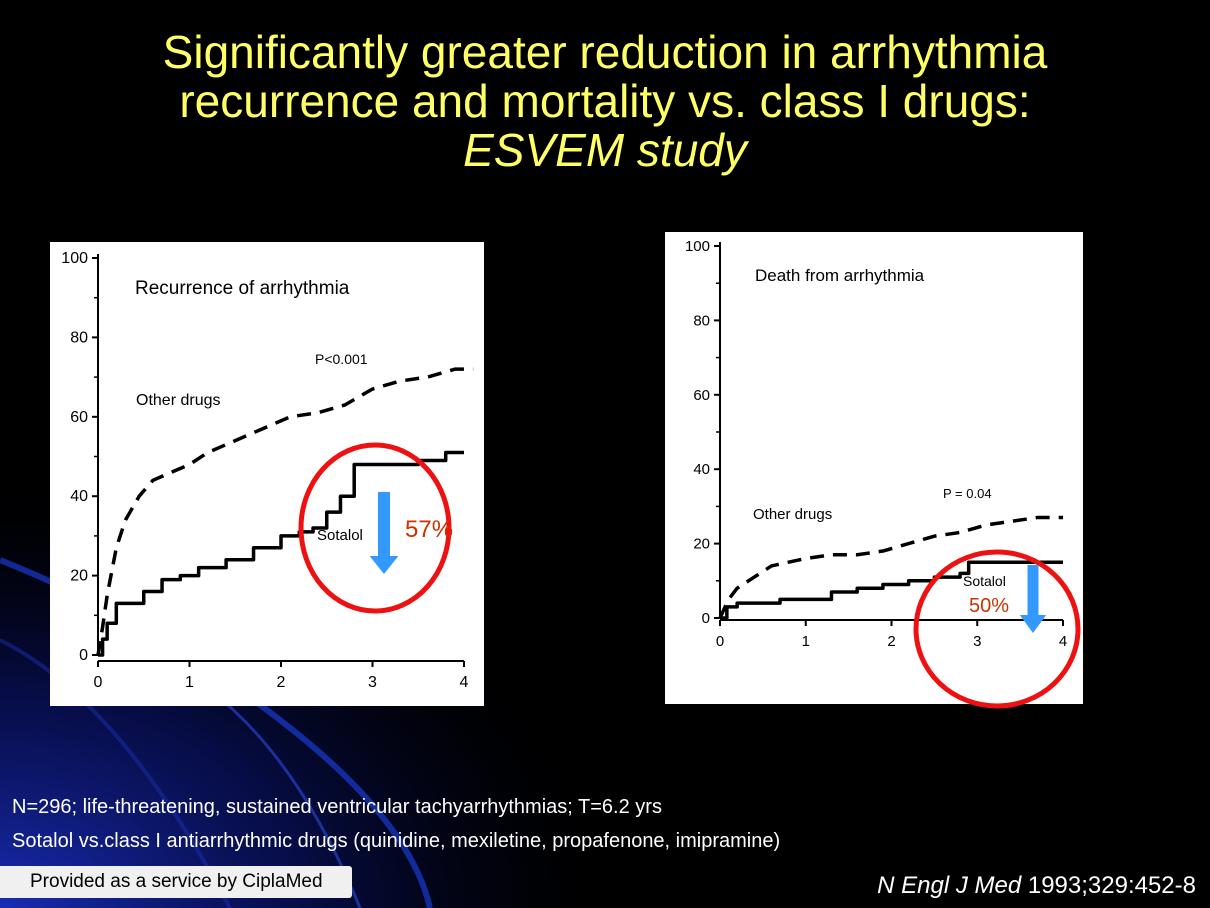 The height and width of the screenshot is (908, 1210). I want to click on p-value-label: P<0.001, so click(341, 359).